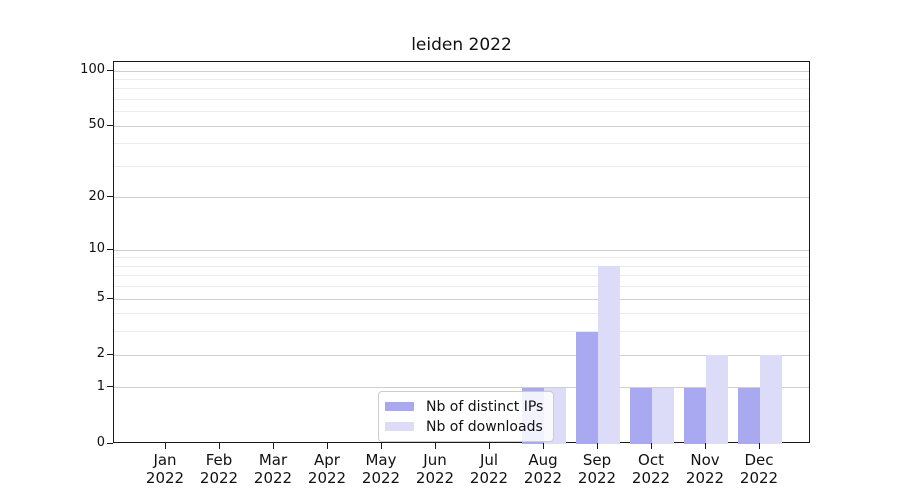 The height and width of the screenshot is (500, 900). Describe the element at coordinates (663, 415) in the screenshot. I see `bar-oct-downloads` at that location.